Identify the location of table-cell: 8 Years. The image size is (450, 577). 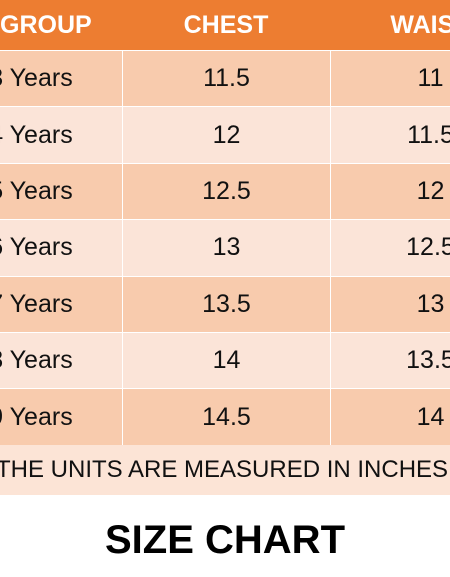
(61, 360).